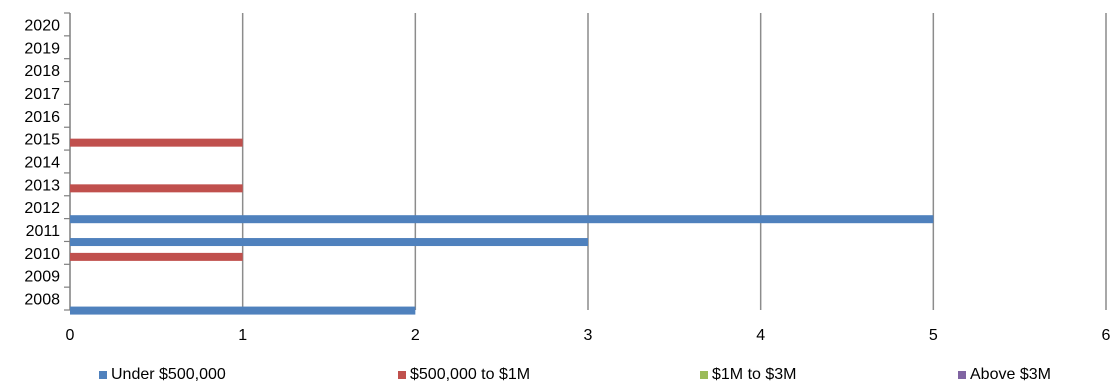 Image resolution: width=1114 pixels, height=391 pixels. What do you see at coordinates (42, 71) in the screenshot?
I see `y-tick-label-2018: 2018` at bounding box center [42, 71].